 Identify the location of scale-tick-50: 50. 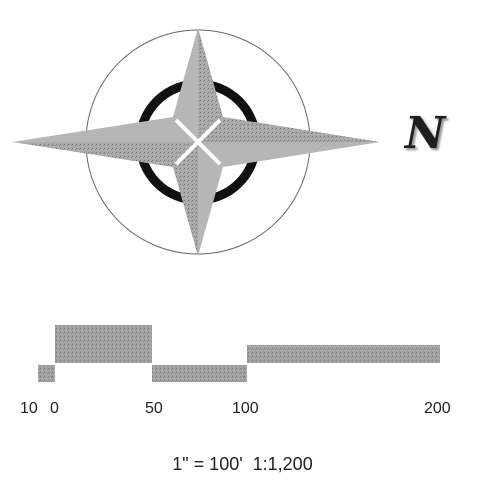
(154, 408).